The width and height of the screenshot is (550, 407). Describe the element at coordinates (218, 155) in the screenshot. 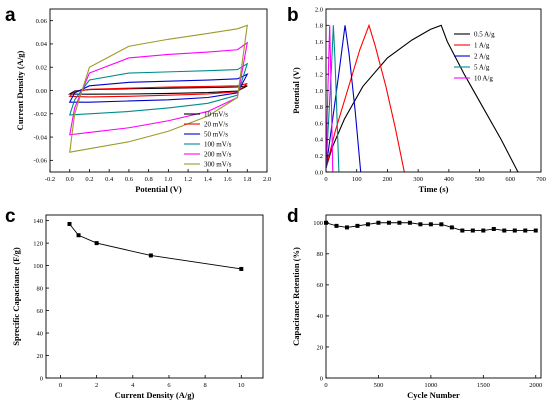

I see `legend-label: 200 mV/s` at that location.